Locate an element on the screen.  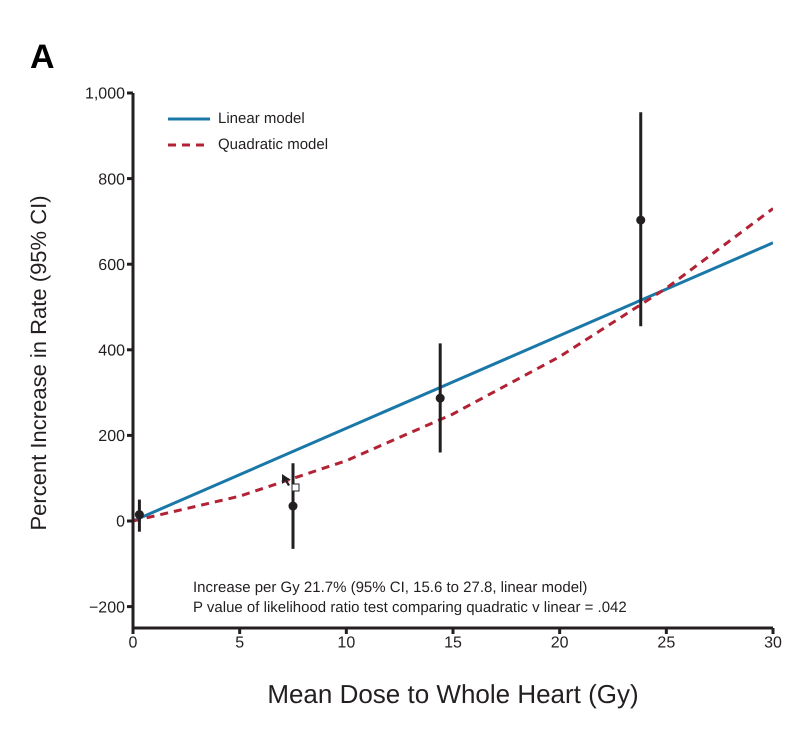
legend-label: Linear model is located at coordinates (261, 119).